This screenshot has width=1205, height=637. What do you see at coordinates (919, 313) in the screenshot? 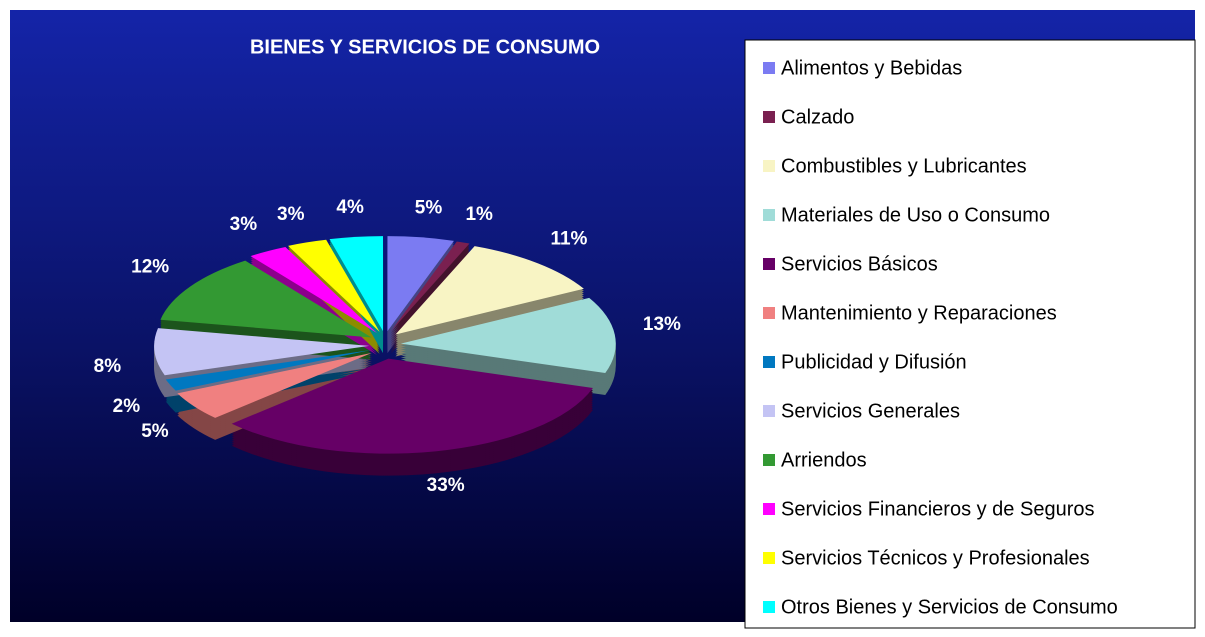
I see `legend-label: Mantenimiento y Reparaciones` at bounding box center [919, 313].